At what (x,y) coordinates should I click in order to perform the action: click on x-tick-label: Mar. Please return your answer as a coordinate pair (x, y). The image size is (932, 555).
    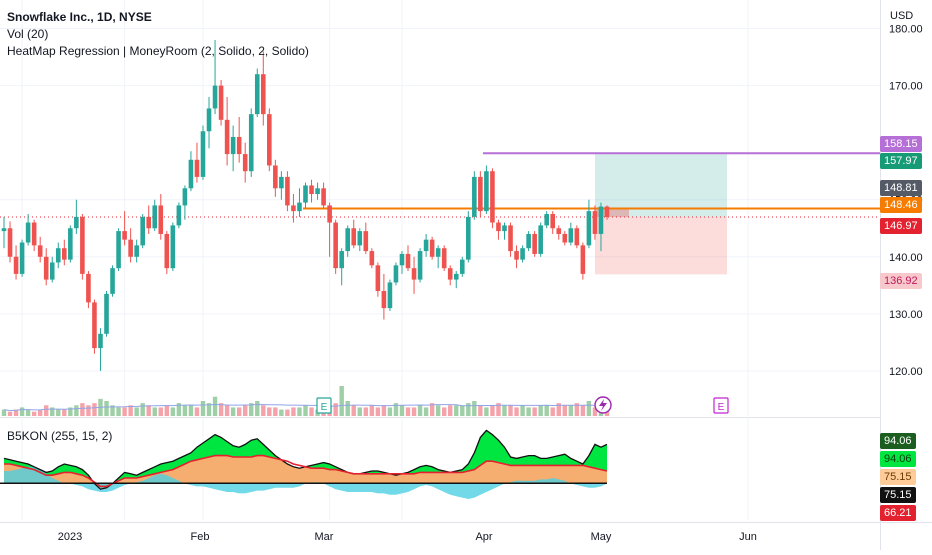
    Looking at the image, I should click on (324, 537).